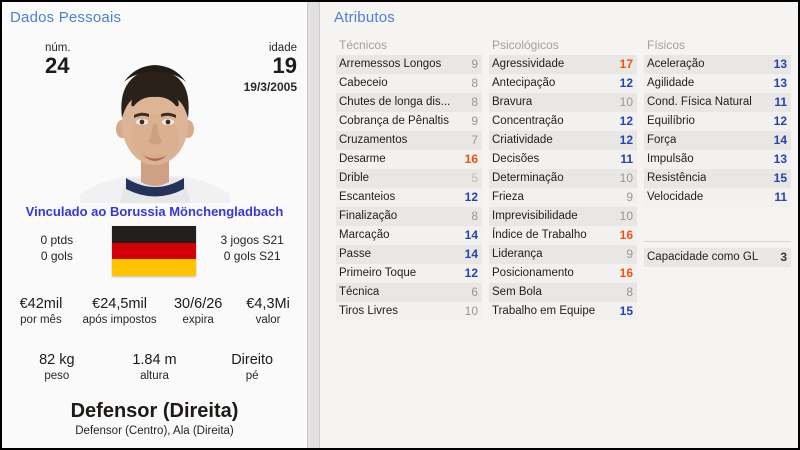 The width and height of the screenshot is (800, 450). What do you see at coordinates (512, 102) in the screenshot?
I see `attribute-label: Bravura` at bounding box center [512, 102].